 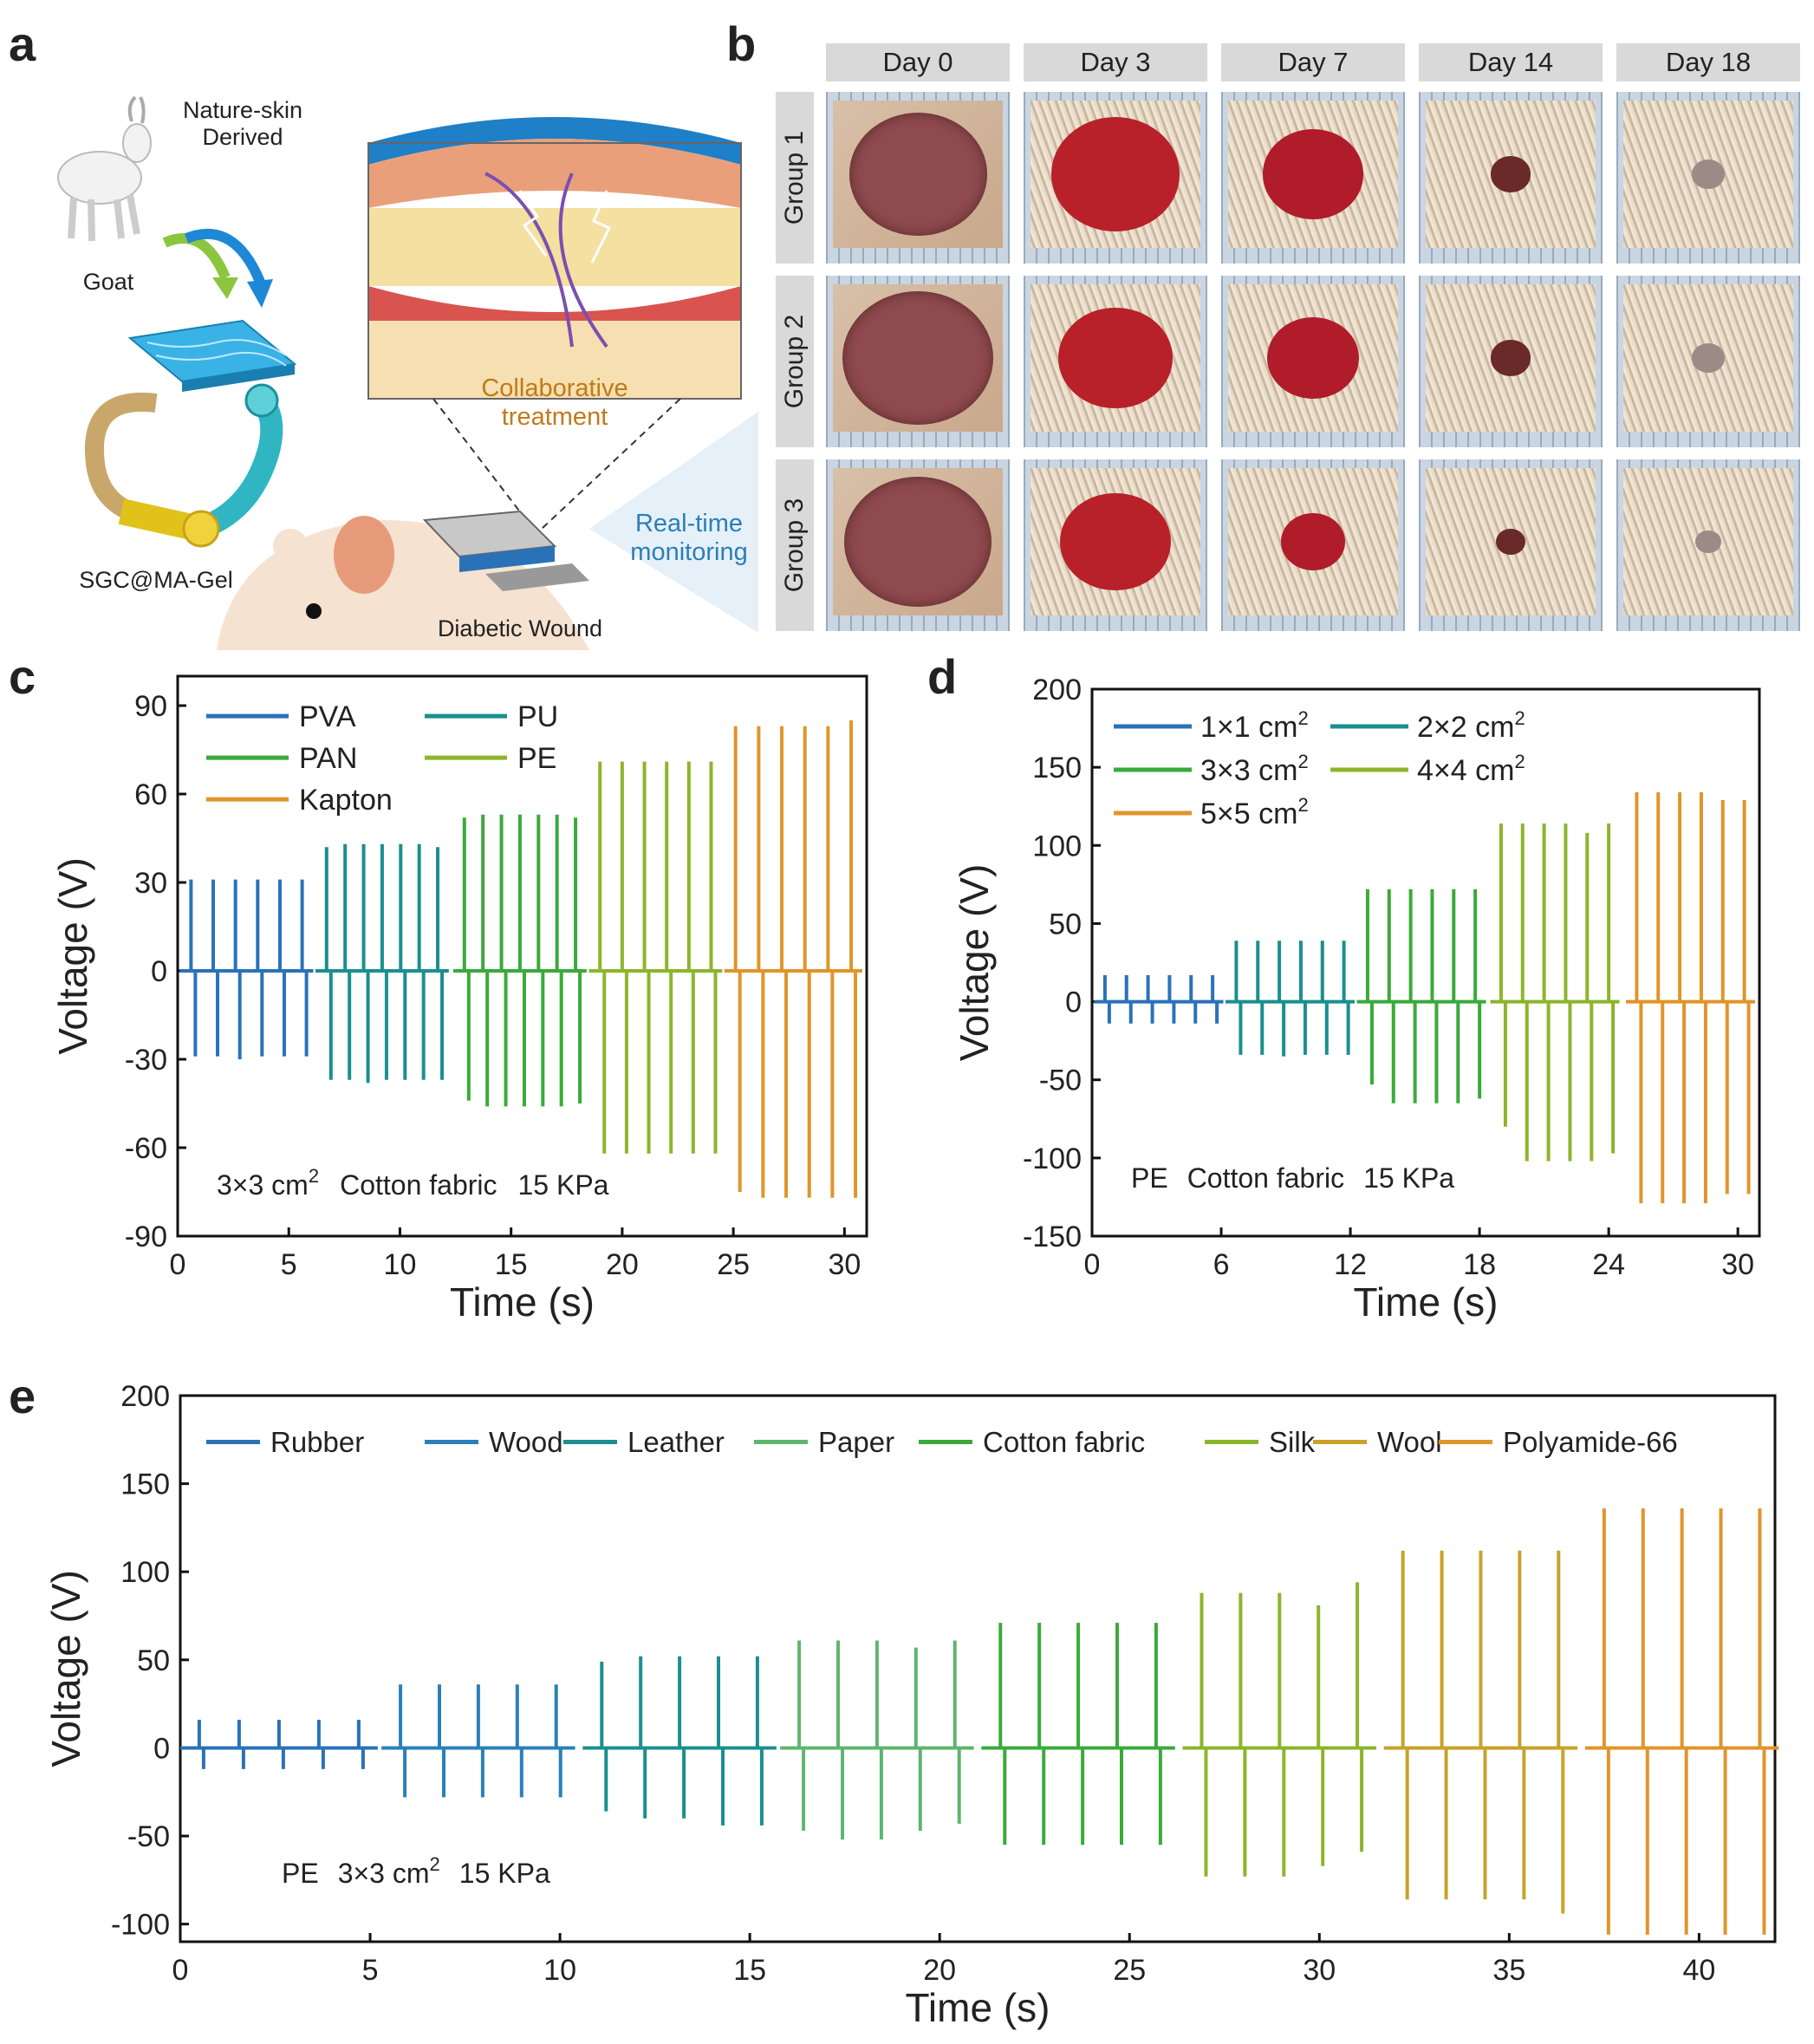 What do you see at coordinates (1279, 1729) in the screenshot?
I see `series-silk` at bounding box center [1279, 1729].